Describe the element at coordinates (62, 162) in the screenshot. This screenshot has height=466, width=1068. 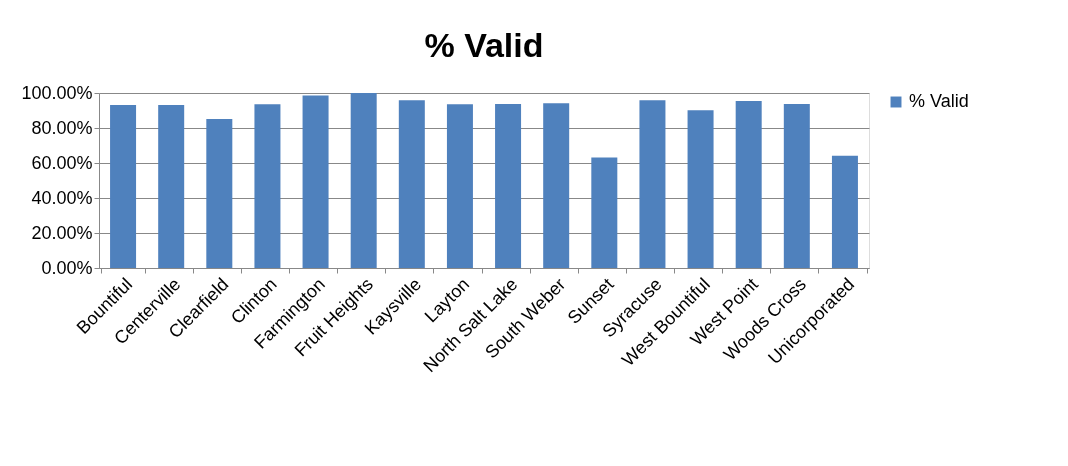
I see `y-tick-label: 60.00%` at that location.